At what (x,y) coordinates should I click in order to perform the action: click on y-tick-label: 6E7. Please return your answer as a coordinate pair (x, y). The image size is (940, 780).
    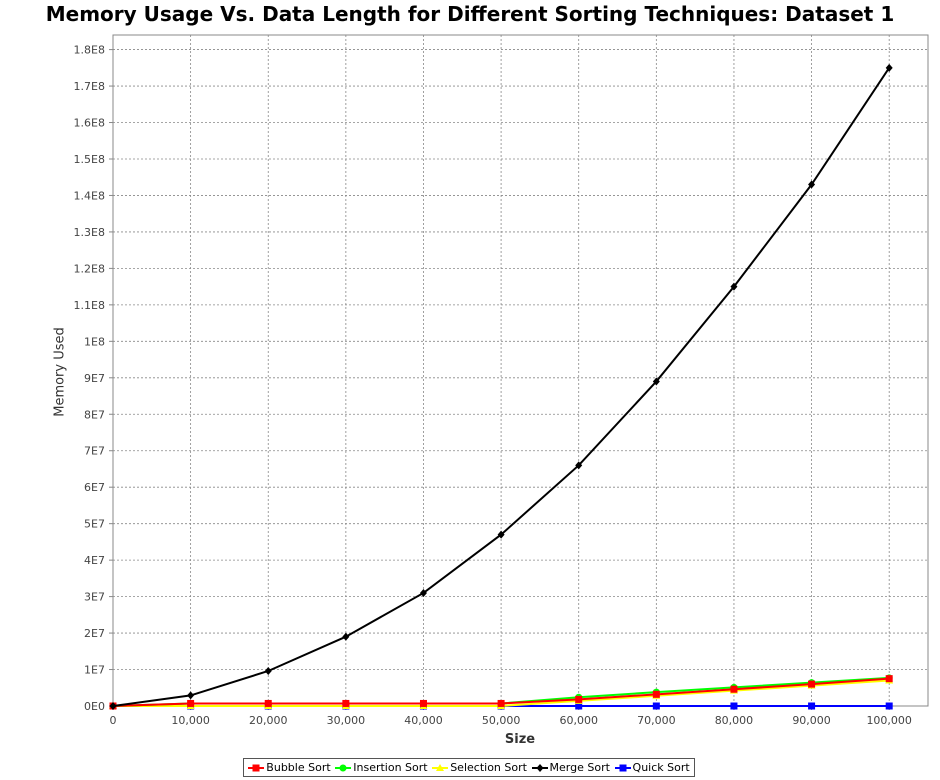
    Looking at the image, I should click on (94, 487).